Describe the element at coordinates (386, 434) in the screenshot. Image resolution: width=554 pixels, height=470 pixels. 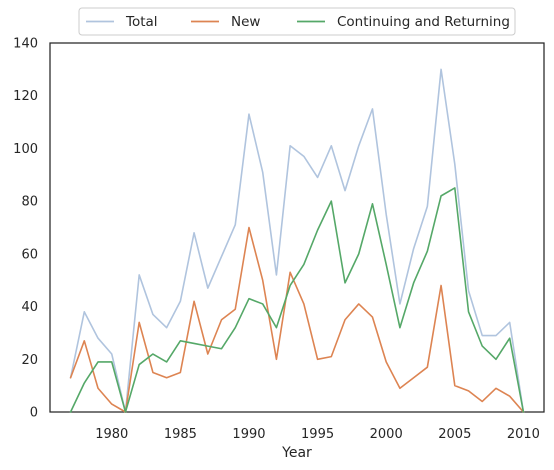
I see `x-tick-label: 2000` at that location.